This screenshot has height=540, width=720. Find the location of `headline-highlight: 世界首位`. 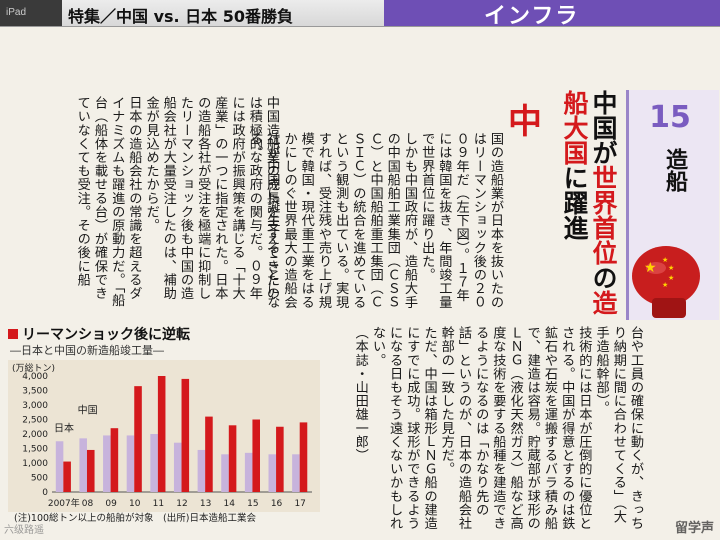

headline-highlight: 世界首位 is located at coordinates (603, 215).